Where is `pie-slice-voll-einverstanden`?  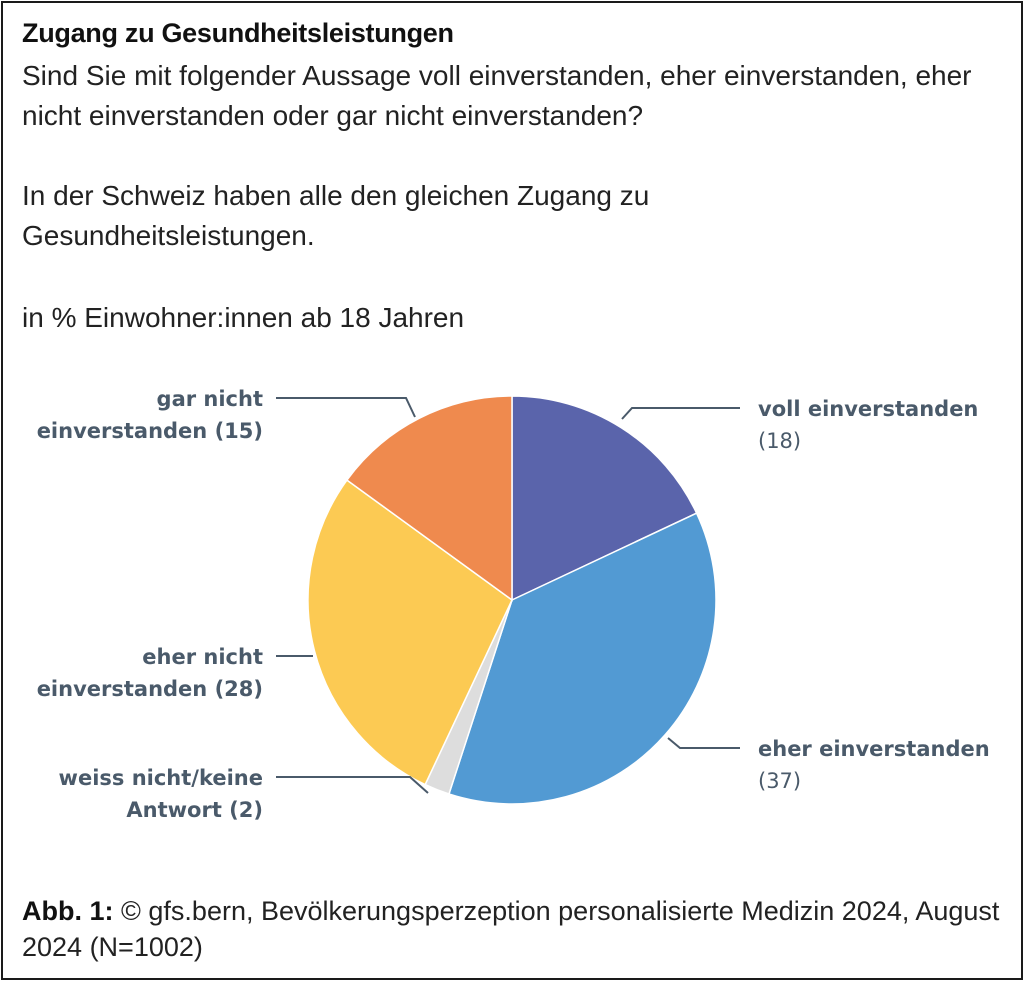 pie-slice-voll-einverstanden is located at coordinates (604, 498).